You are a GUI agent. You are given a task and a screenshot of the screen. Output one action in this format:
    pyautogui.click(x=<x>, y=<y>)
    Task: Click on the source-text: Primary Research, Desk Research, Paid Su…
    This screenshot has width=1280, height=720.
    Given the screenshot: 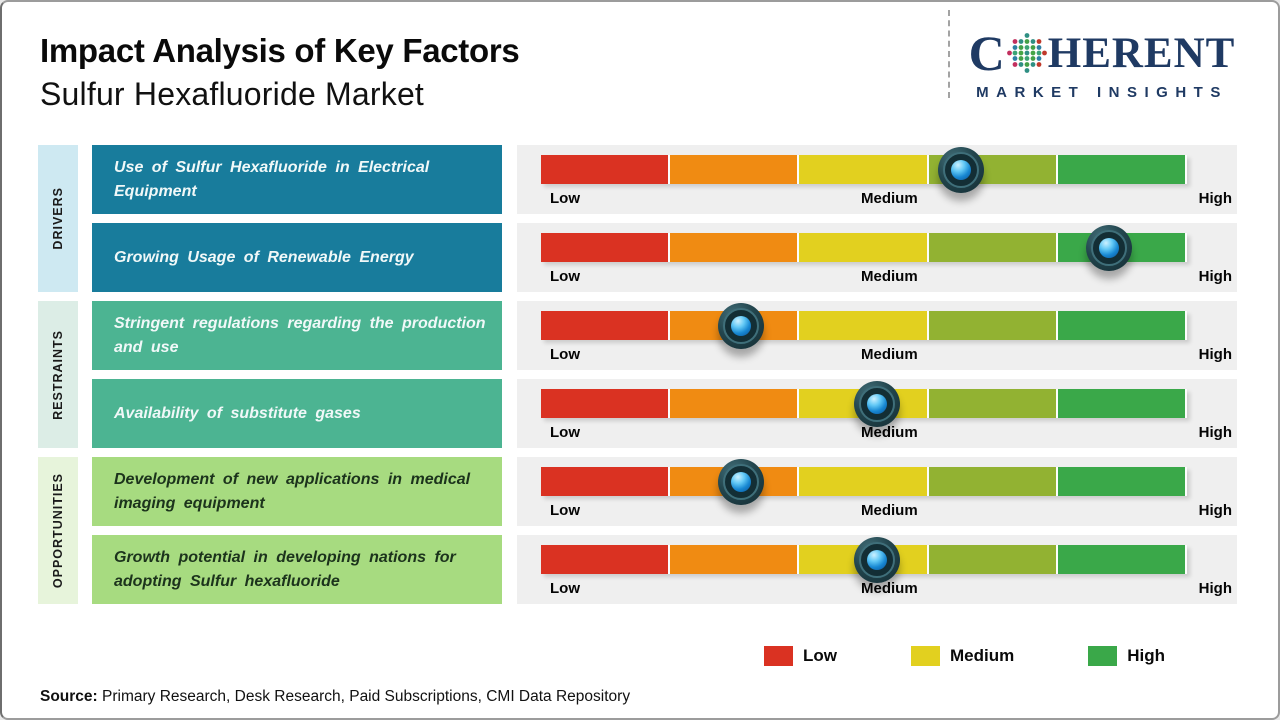 What is the action you would take?
    pyautogui.click(x=366, y=696)
    